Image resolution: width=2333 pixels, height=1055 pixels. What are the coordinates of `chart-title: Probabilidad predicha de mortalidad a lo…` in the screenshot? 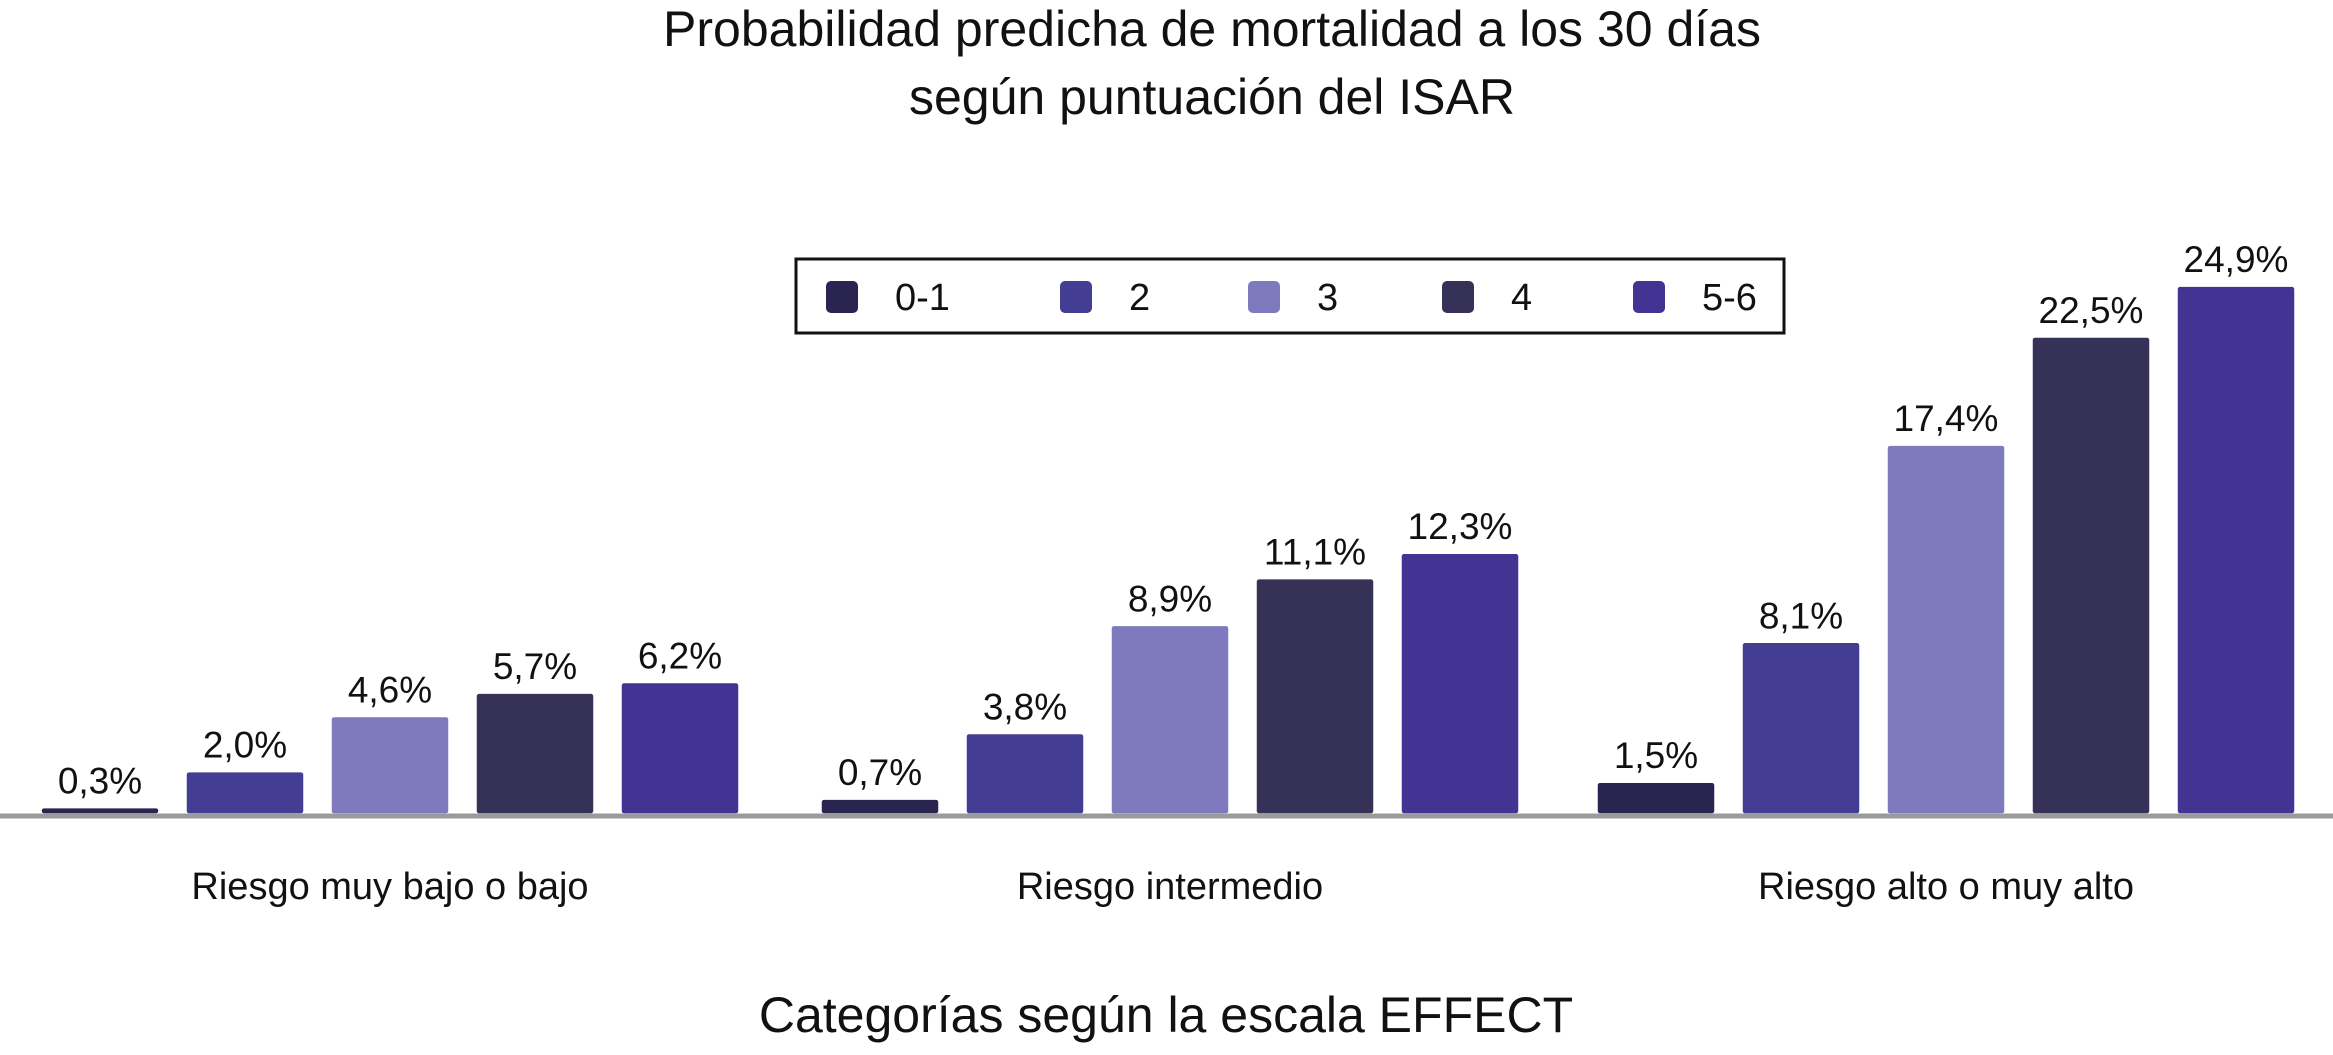 It's located at (1212, 63).